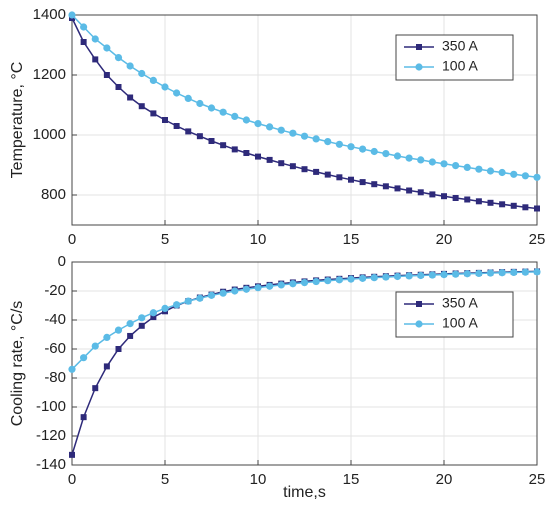  What do you see at coordinates (55, 319) in the screenshot?
I see `y-tick-label: -40` at bounding box center [55, 319].